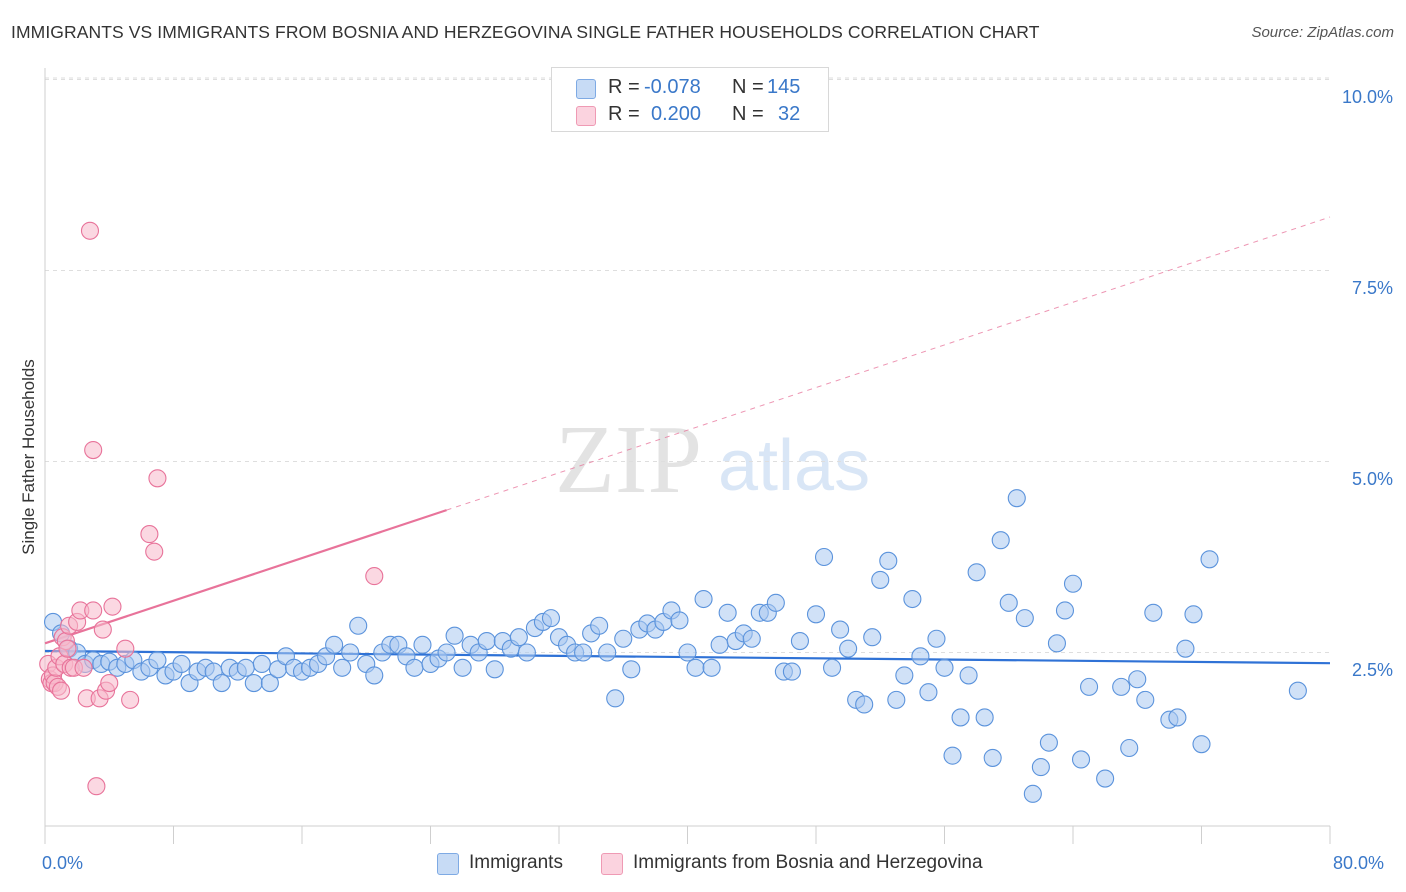 The height and width of the screenshot is (892, 1406). What do you see at coordinates (624, 87) in the screenshot?
I see `legend-r-label: R =` at bounding box center [624, 87].